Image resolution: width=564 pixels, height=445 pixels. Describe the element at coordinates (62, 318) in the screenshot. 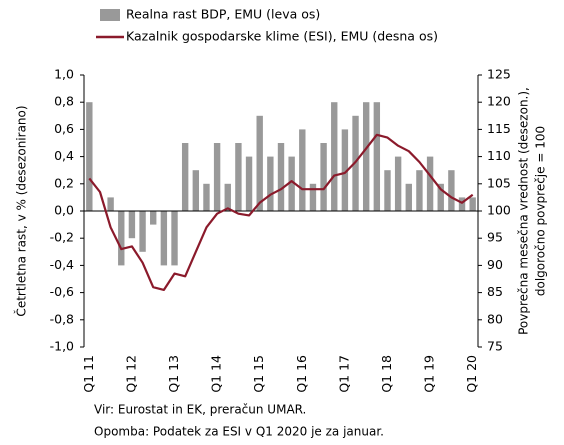

I see `y-tick-label: -0,8` at that location.